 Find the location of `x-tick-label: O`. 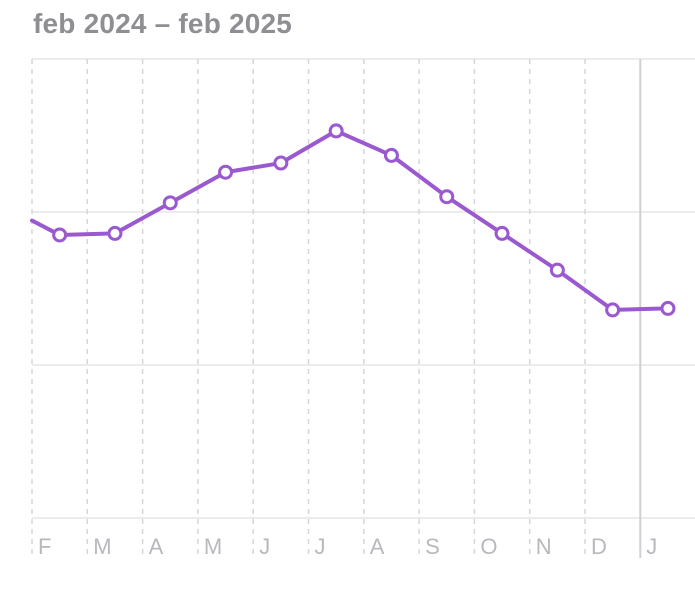

x-tick-label: O is located at coordinates (488, 546).